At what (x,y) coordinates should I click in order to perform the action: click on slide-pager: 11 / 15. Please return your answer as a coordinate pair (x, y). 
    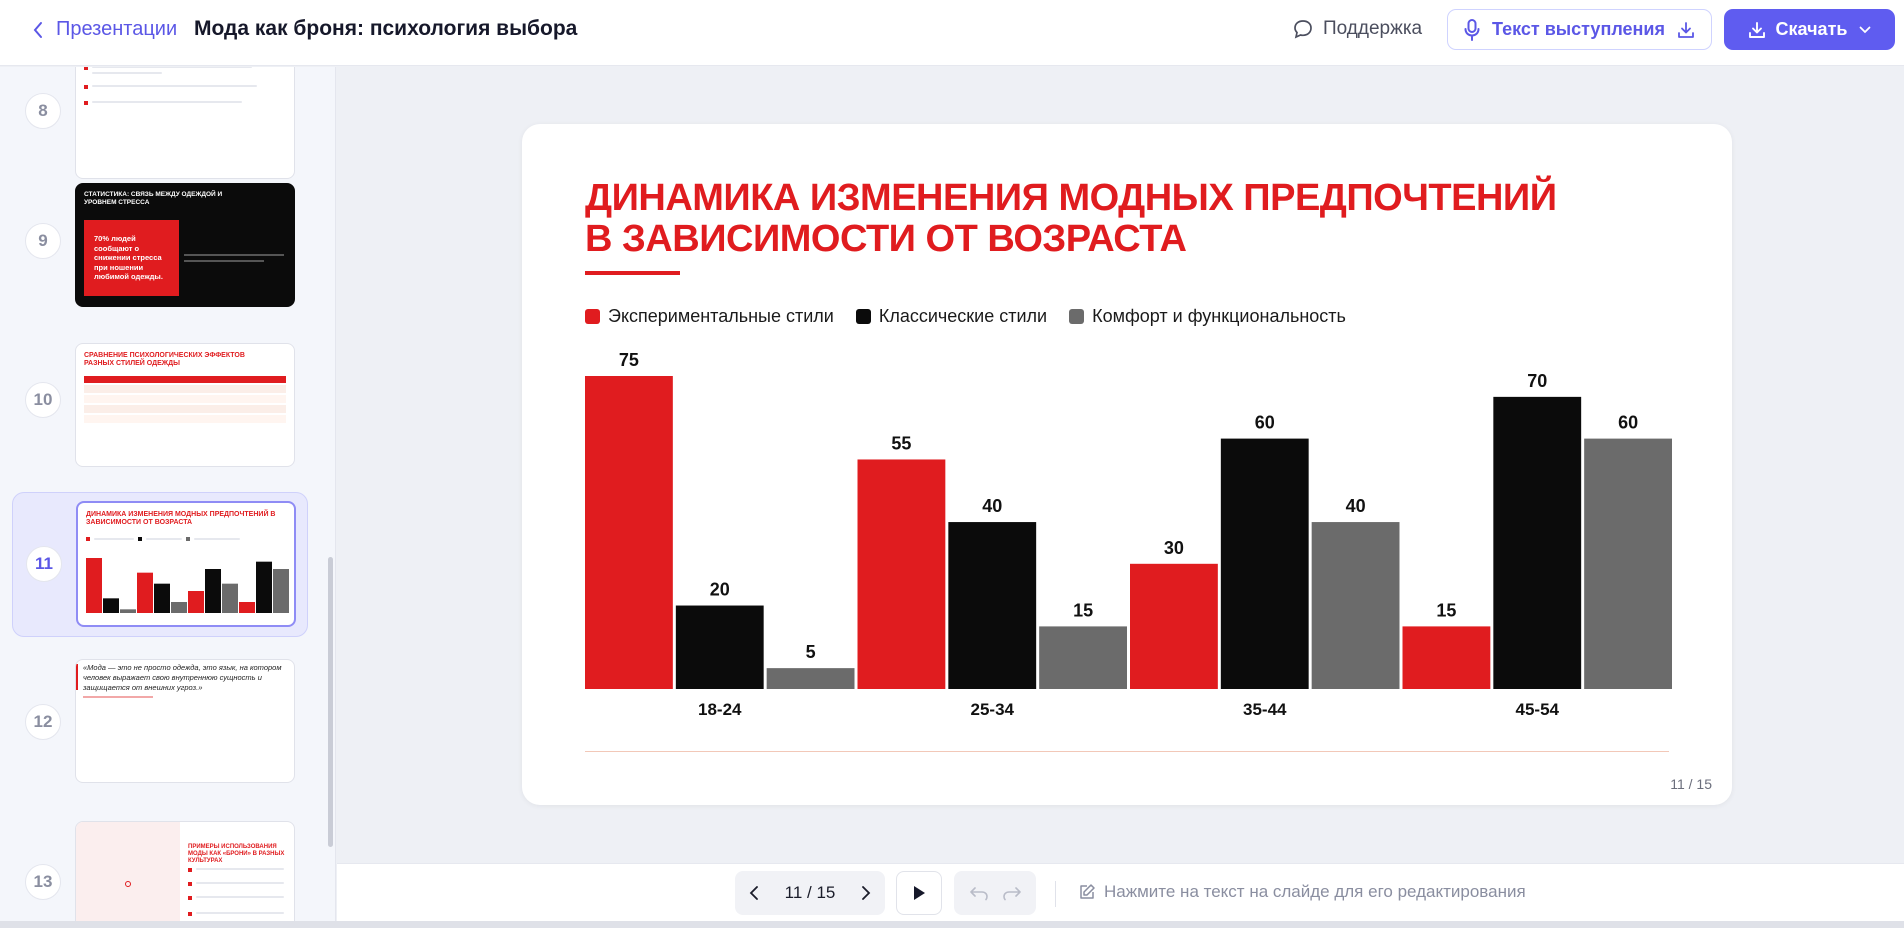
    Looking at the image, I should click on (810, 893).